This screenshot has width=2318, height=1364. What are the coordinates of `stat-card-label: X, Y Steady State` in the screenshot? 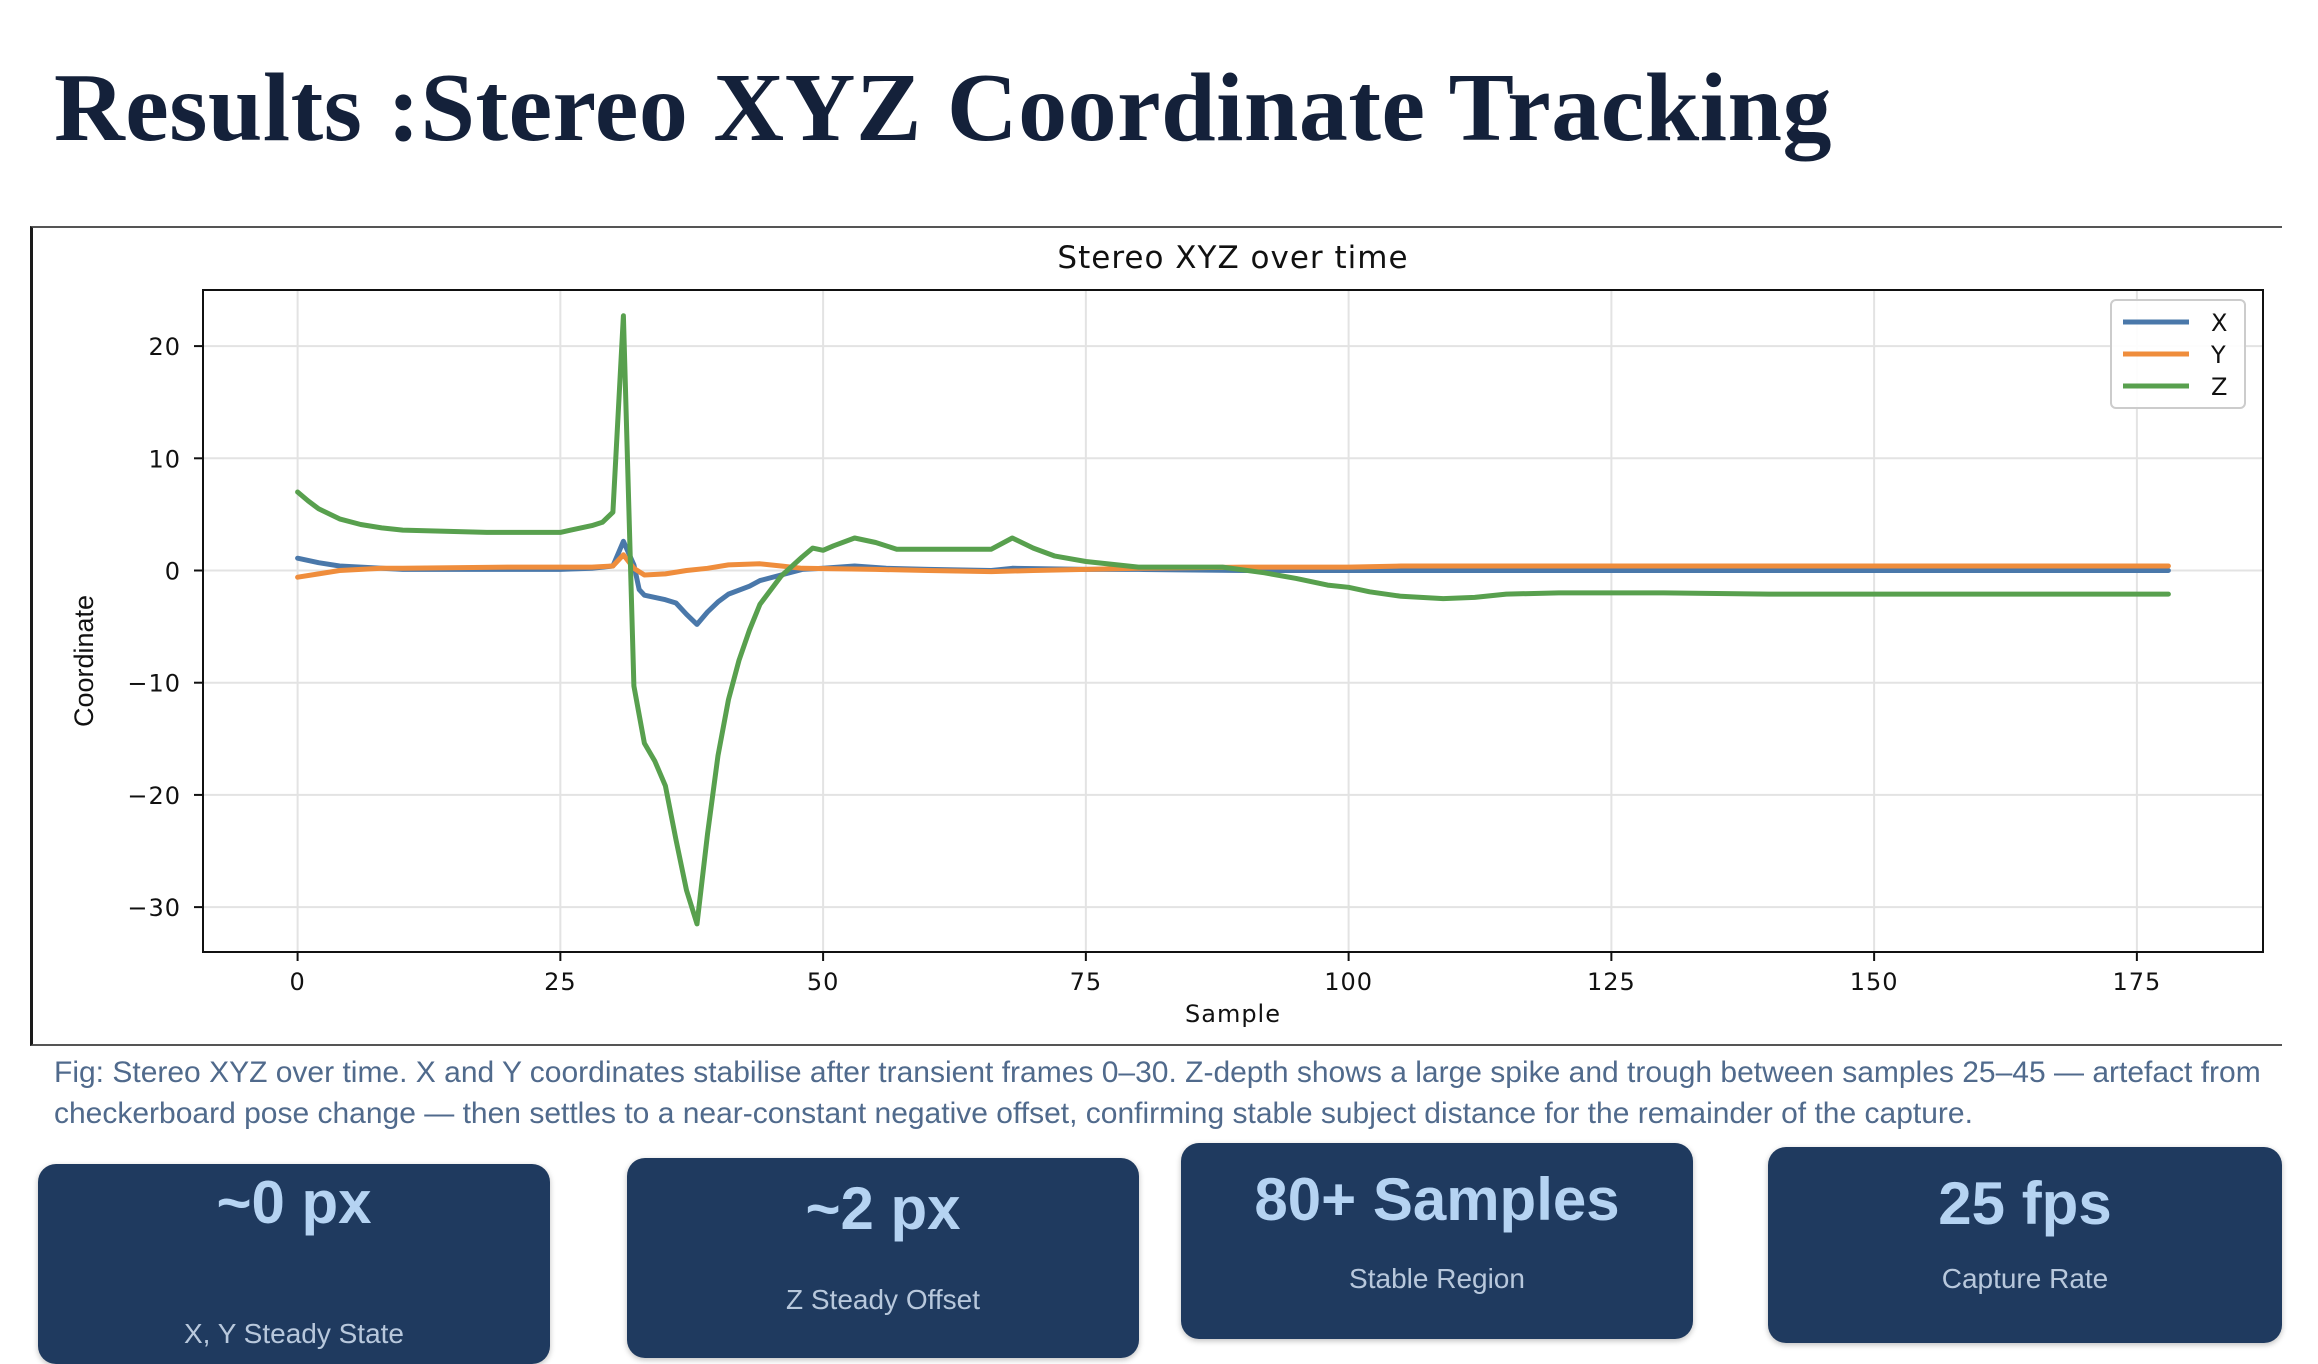 It's located at (293, 1333).